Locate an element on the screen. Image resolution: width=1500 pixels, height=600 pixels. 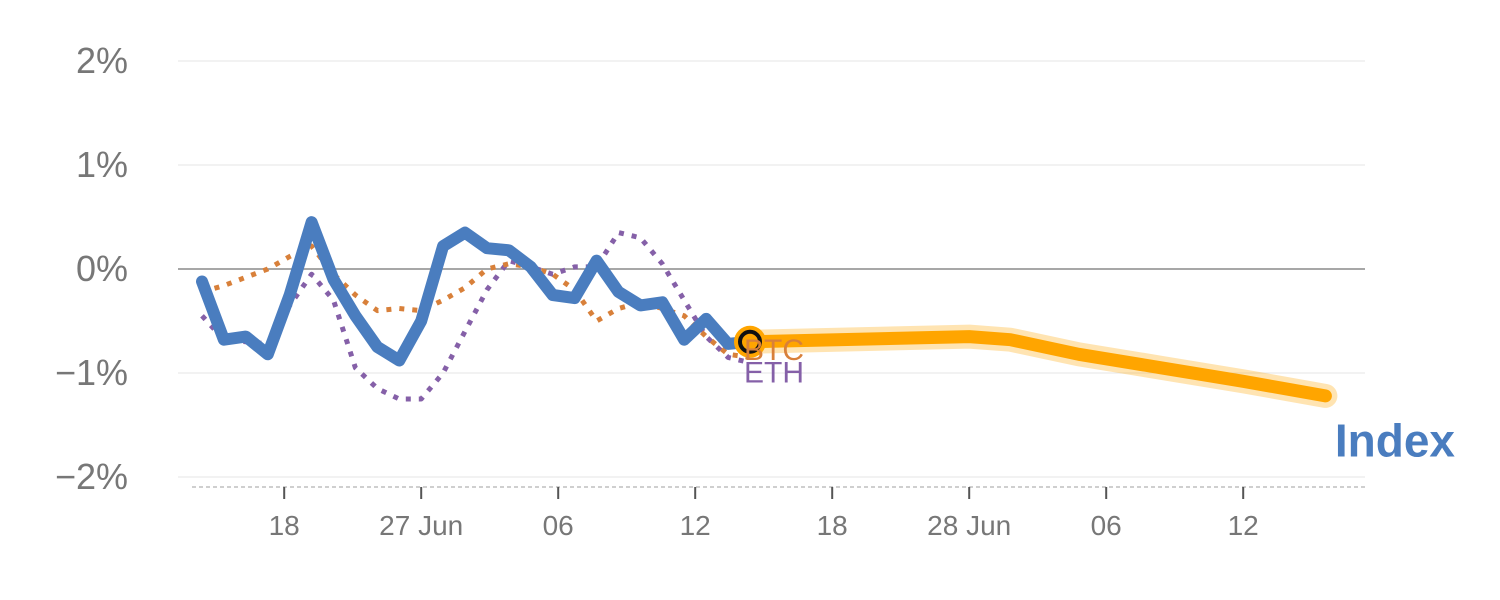
series-line-eth is located at coordinates (475, 316).